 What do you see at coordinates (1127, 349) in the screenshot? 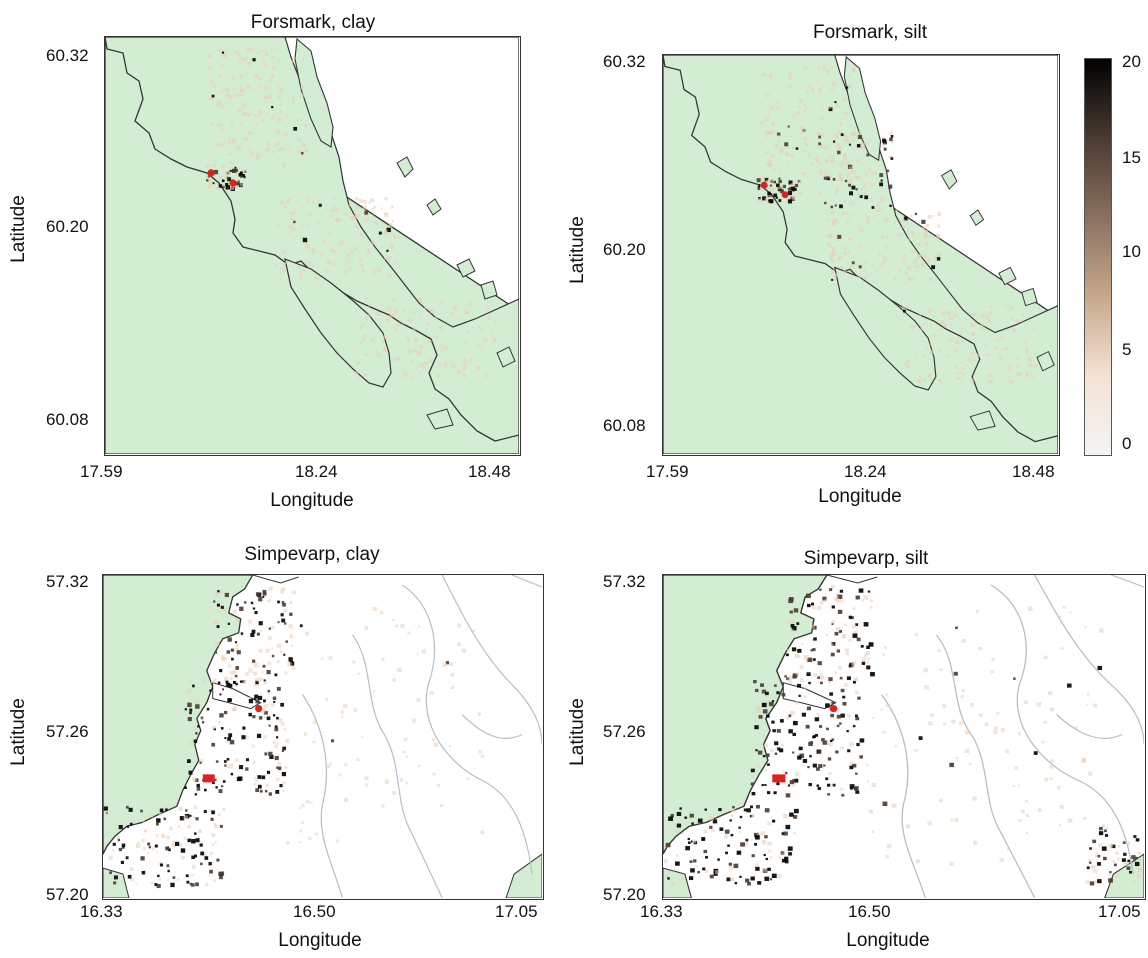
I see `colorbar-tick: 5` at bounding box center [1127, 349].